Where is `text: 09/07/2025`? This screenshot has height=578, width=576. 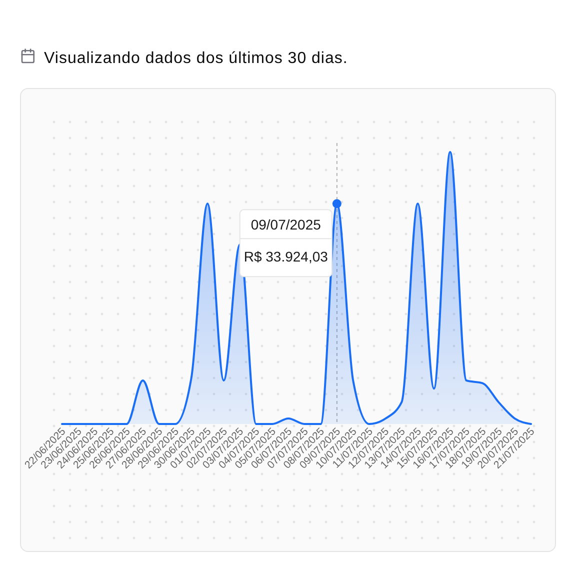 text: 09/07/2025 is located at coordinates (285, 224).